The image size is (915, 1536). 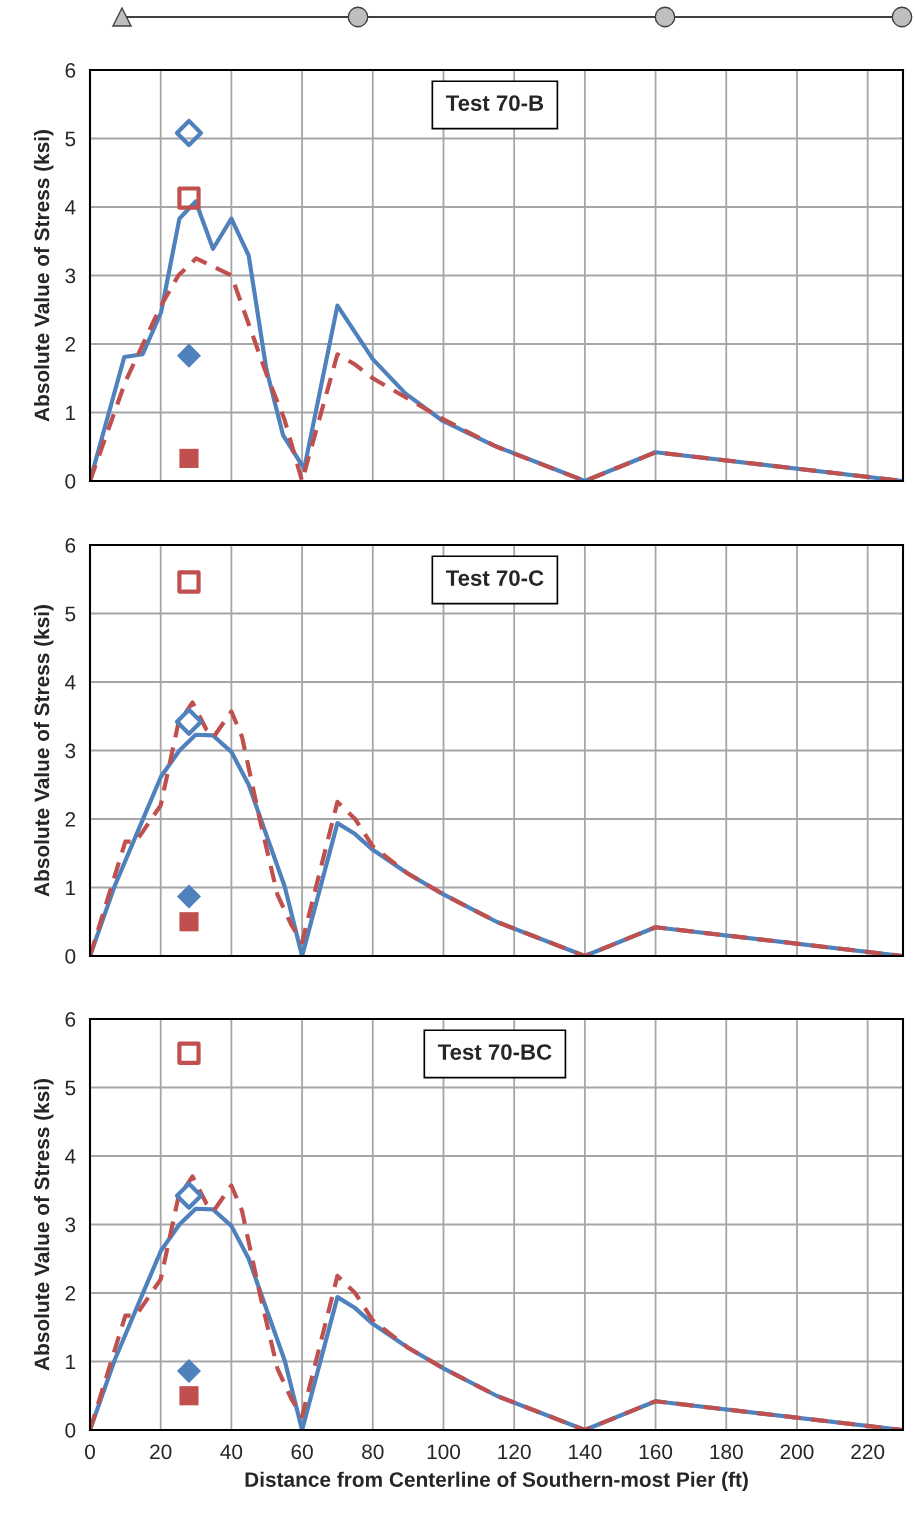 What do you see at coordinates (494, 578) in the screenshot?
I see `text: Test 70-C` at bounding box center [494, 578].